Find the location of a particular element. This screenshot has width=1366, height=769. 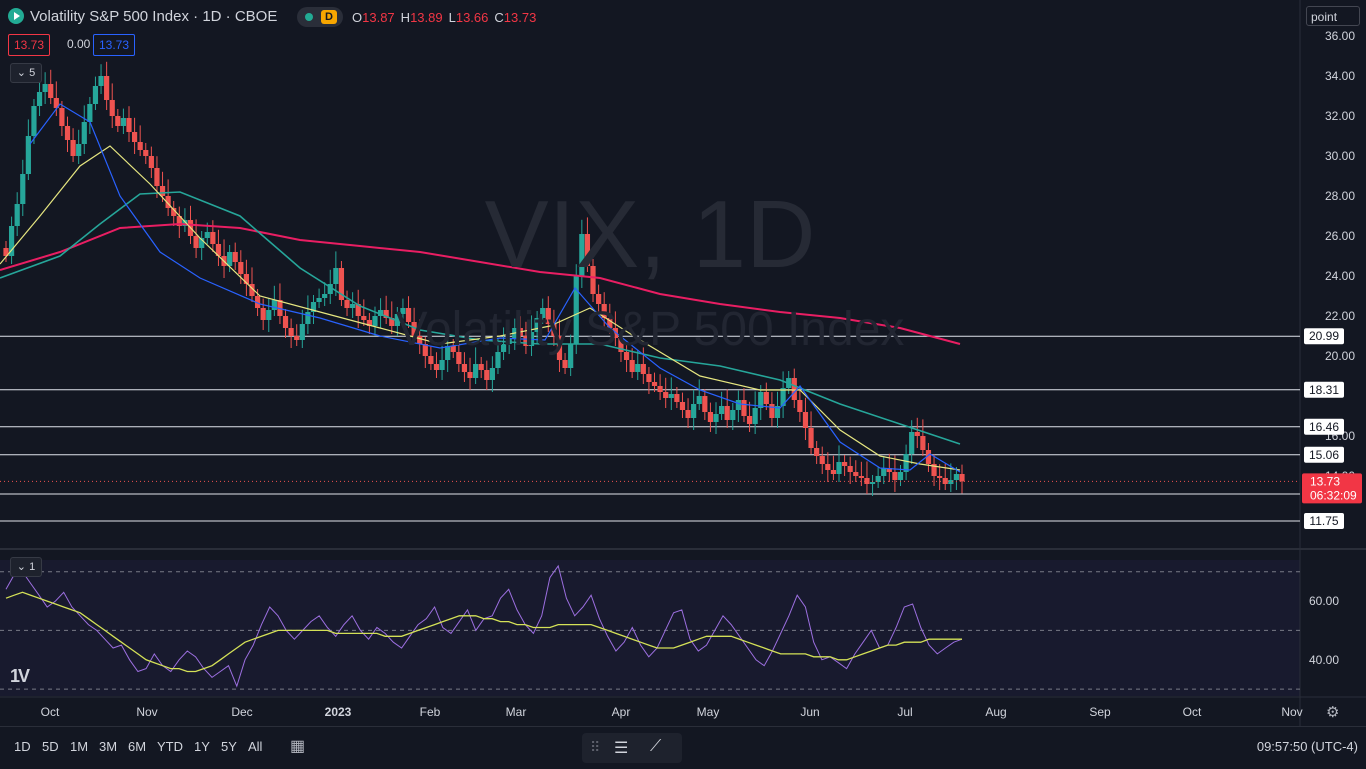

ask-price-badge: 13.73 is located at coordinates (114, 45).